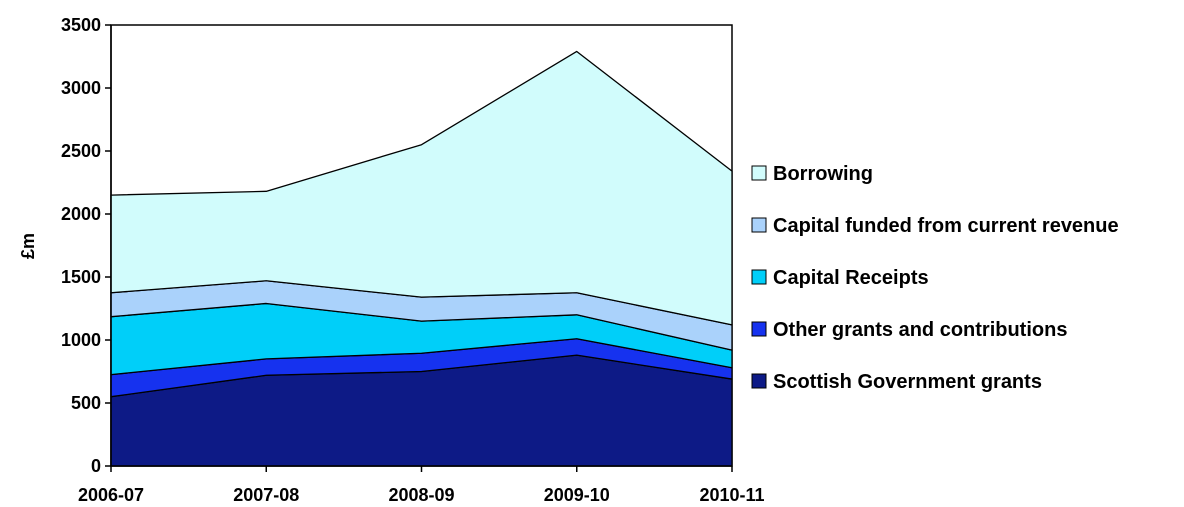  What do you see at coordinates (81, 88) in the screenshot?
I see `y-tick-label: 3000` at bounding box center [81, 88].